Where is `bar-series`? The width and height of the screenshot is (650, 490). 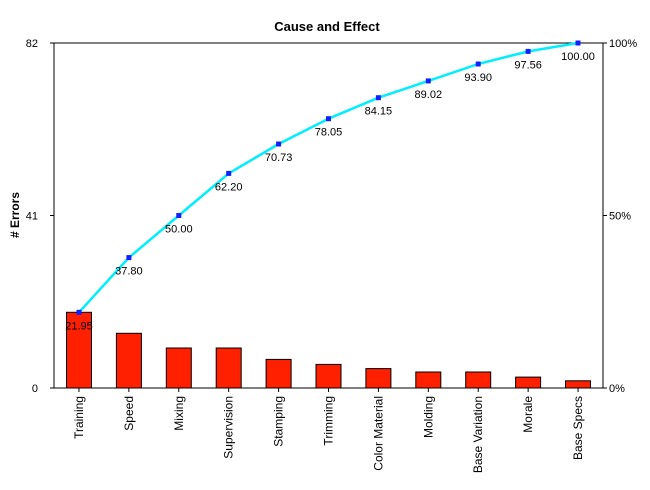
bar-series is located at coordinates (328, 350).